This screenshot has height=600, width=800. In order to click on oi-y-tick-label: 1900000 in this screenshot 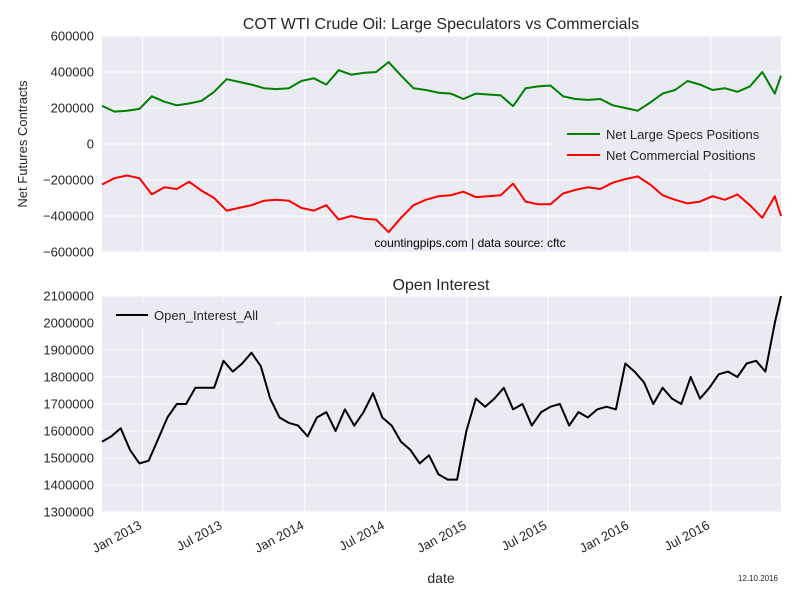, I will do `click(68, 350)`.